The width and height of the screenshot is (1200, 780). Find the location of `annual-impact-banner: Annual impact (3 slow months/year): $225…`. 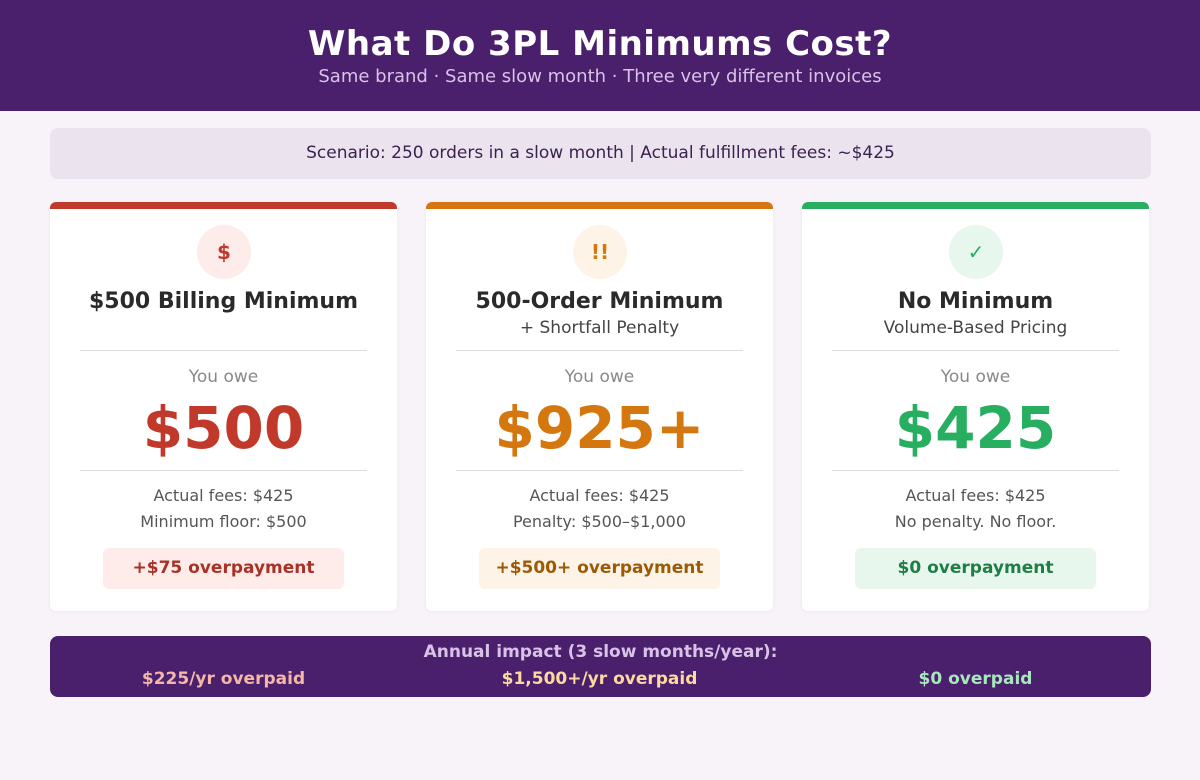

annual-impact-banner: Annual impact (3 slow months/year): $225… is located at coordinates (600, 666).